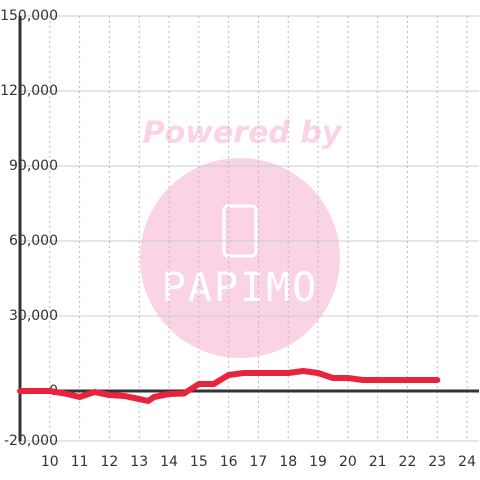  Describe the element at coordinates (139, 462) in the screenshot. I see `x-tick-label: 13` at that location.